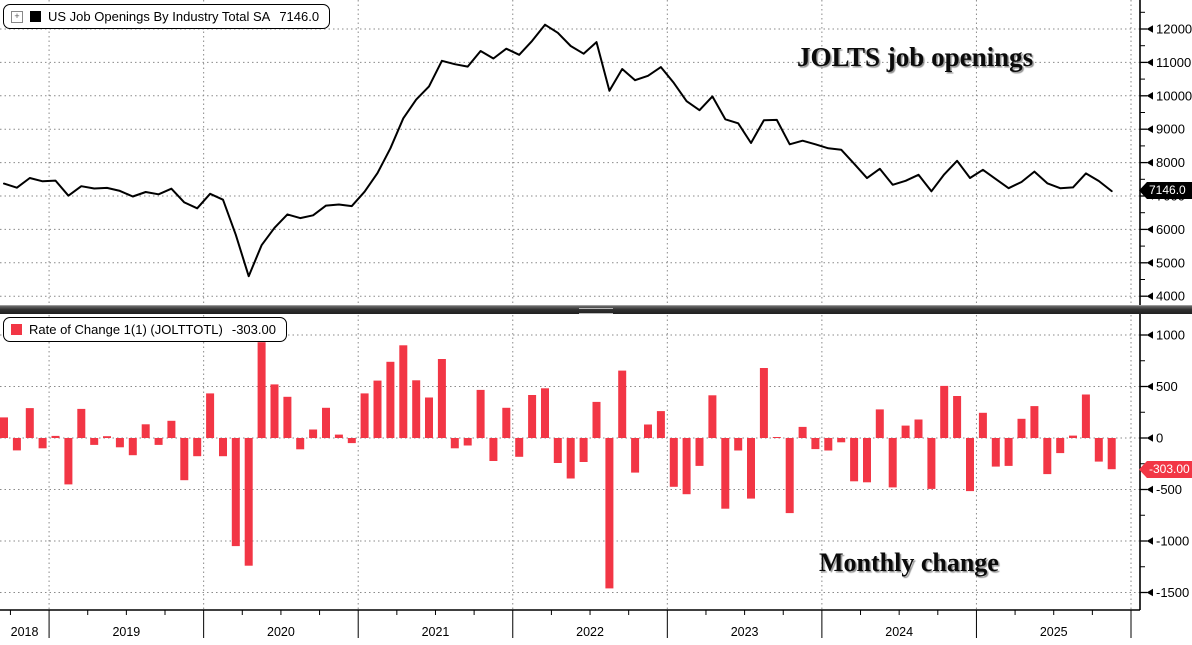  Describe the element at coordinates (909, 562) in the screenshot. I see `annotation-monthly-change: Monthly change` at that location.